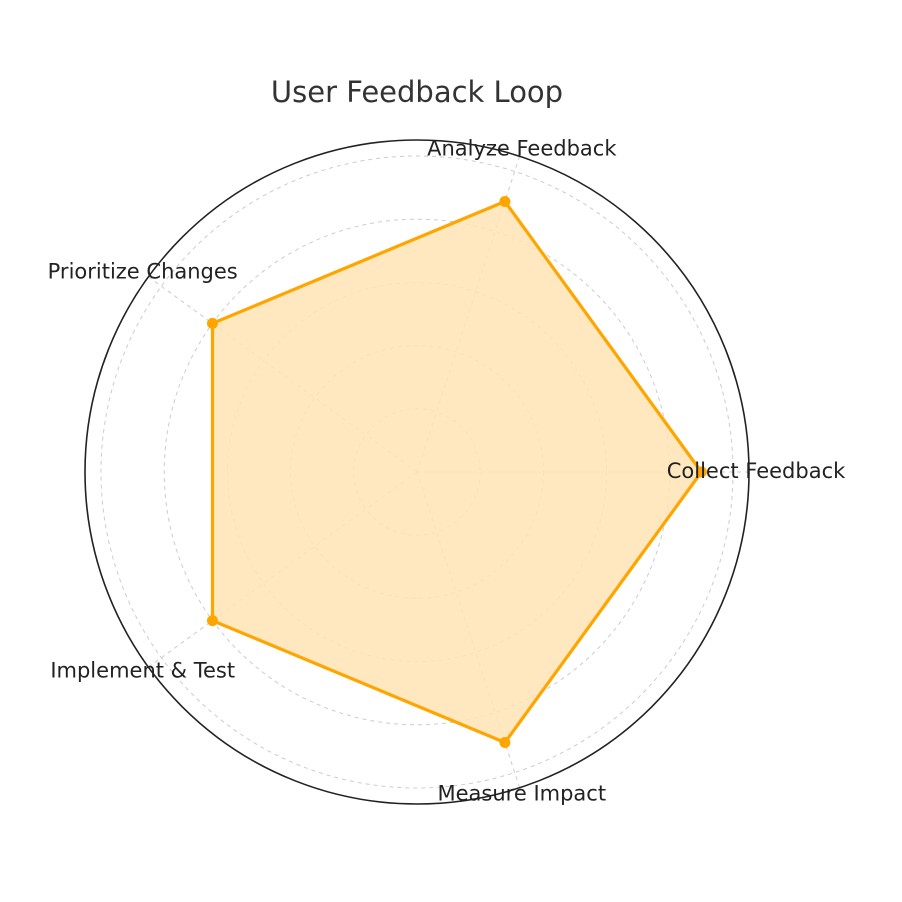 The width and height of the screenshot is (902, 902). I want to click on axis-label-2: Analyze Feedback, so click(522, 149).